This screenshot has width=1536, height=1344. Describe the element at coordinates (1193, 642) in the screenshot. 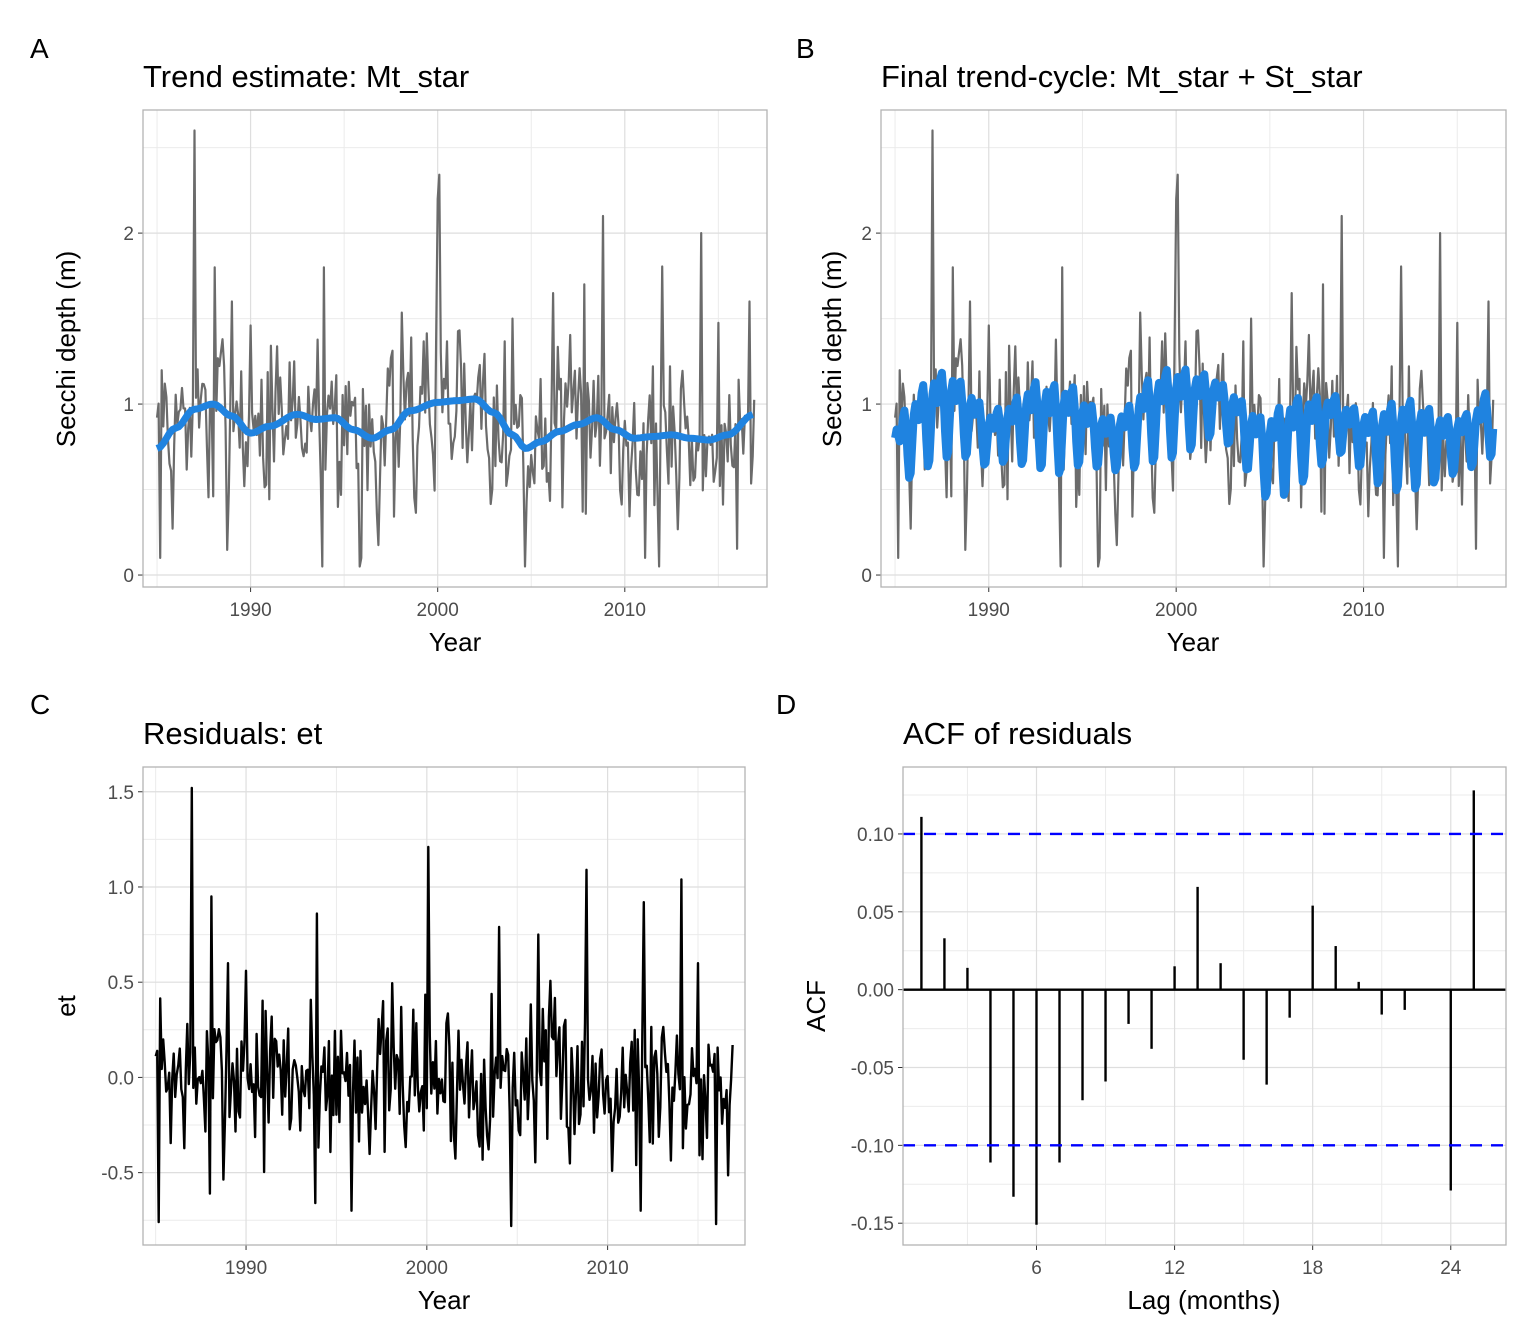

I see `x-axis-label-b: Year` at that location.